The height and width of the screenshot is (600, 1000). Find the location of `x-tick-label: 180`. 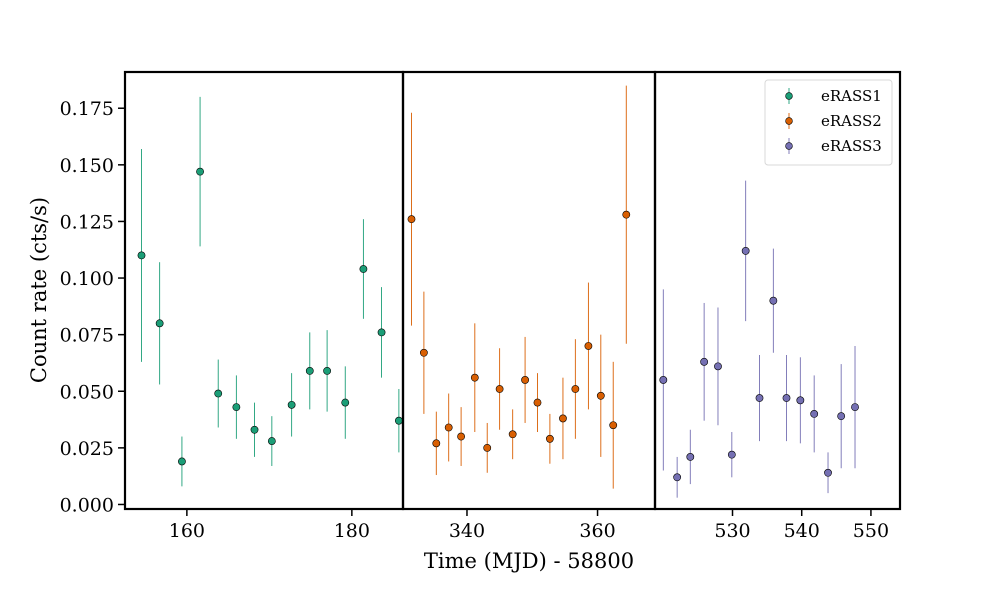

x-tick-label: 180 is located at coordinates (352, 531).